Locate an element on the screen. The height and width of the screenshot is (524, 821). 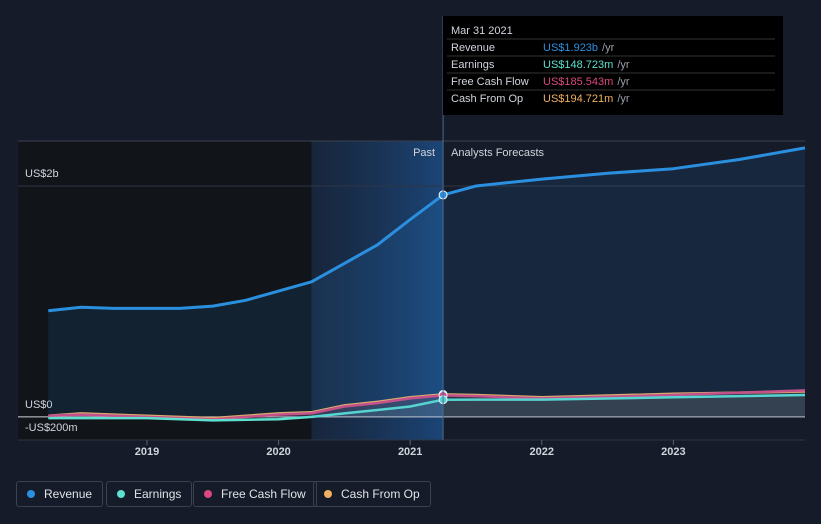
tooltip-value: US$185.543m/yr is located at coordinates (586, 82).